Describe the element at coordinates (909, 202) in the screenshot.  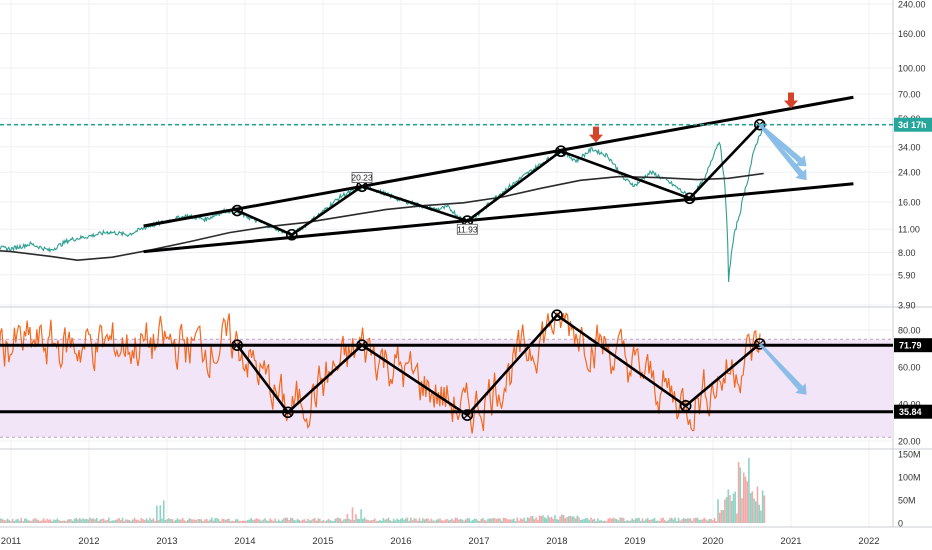
I see `price-tick-label: 16.00` at that location.